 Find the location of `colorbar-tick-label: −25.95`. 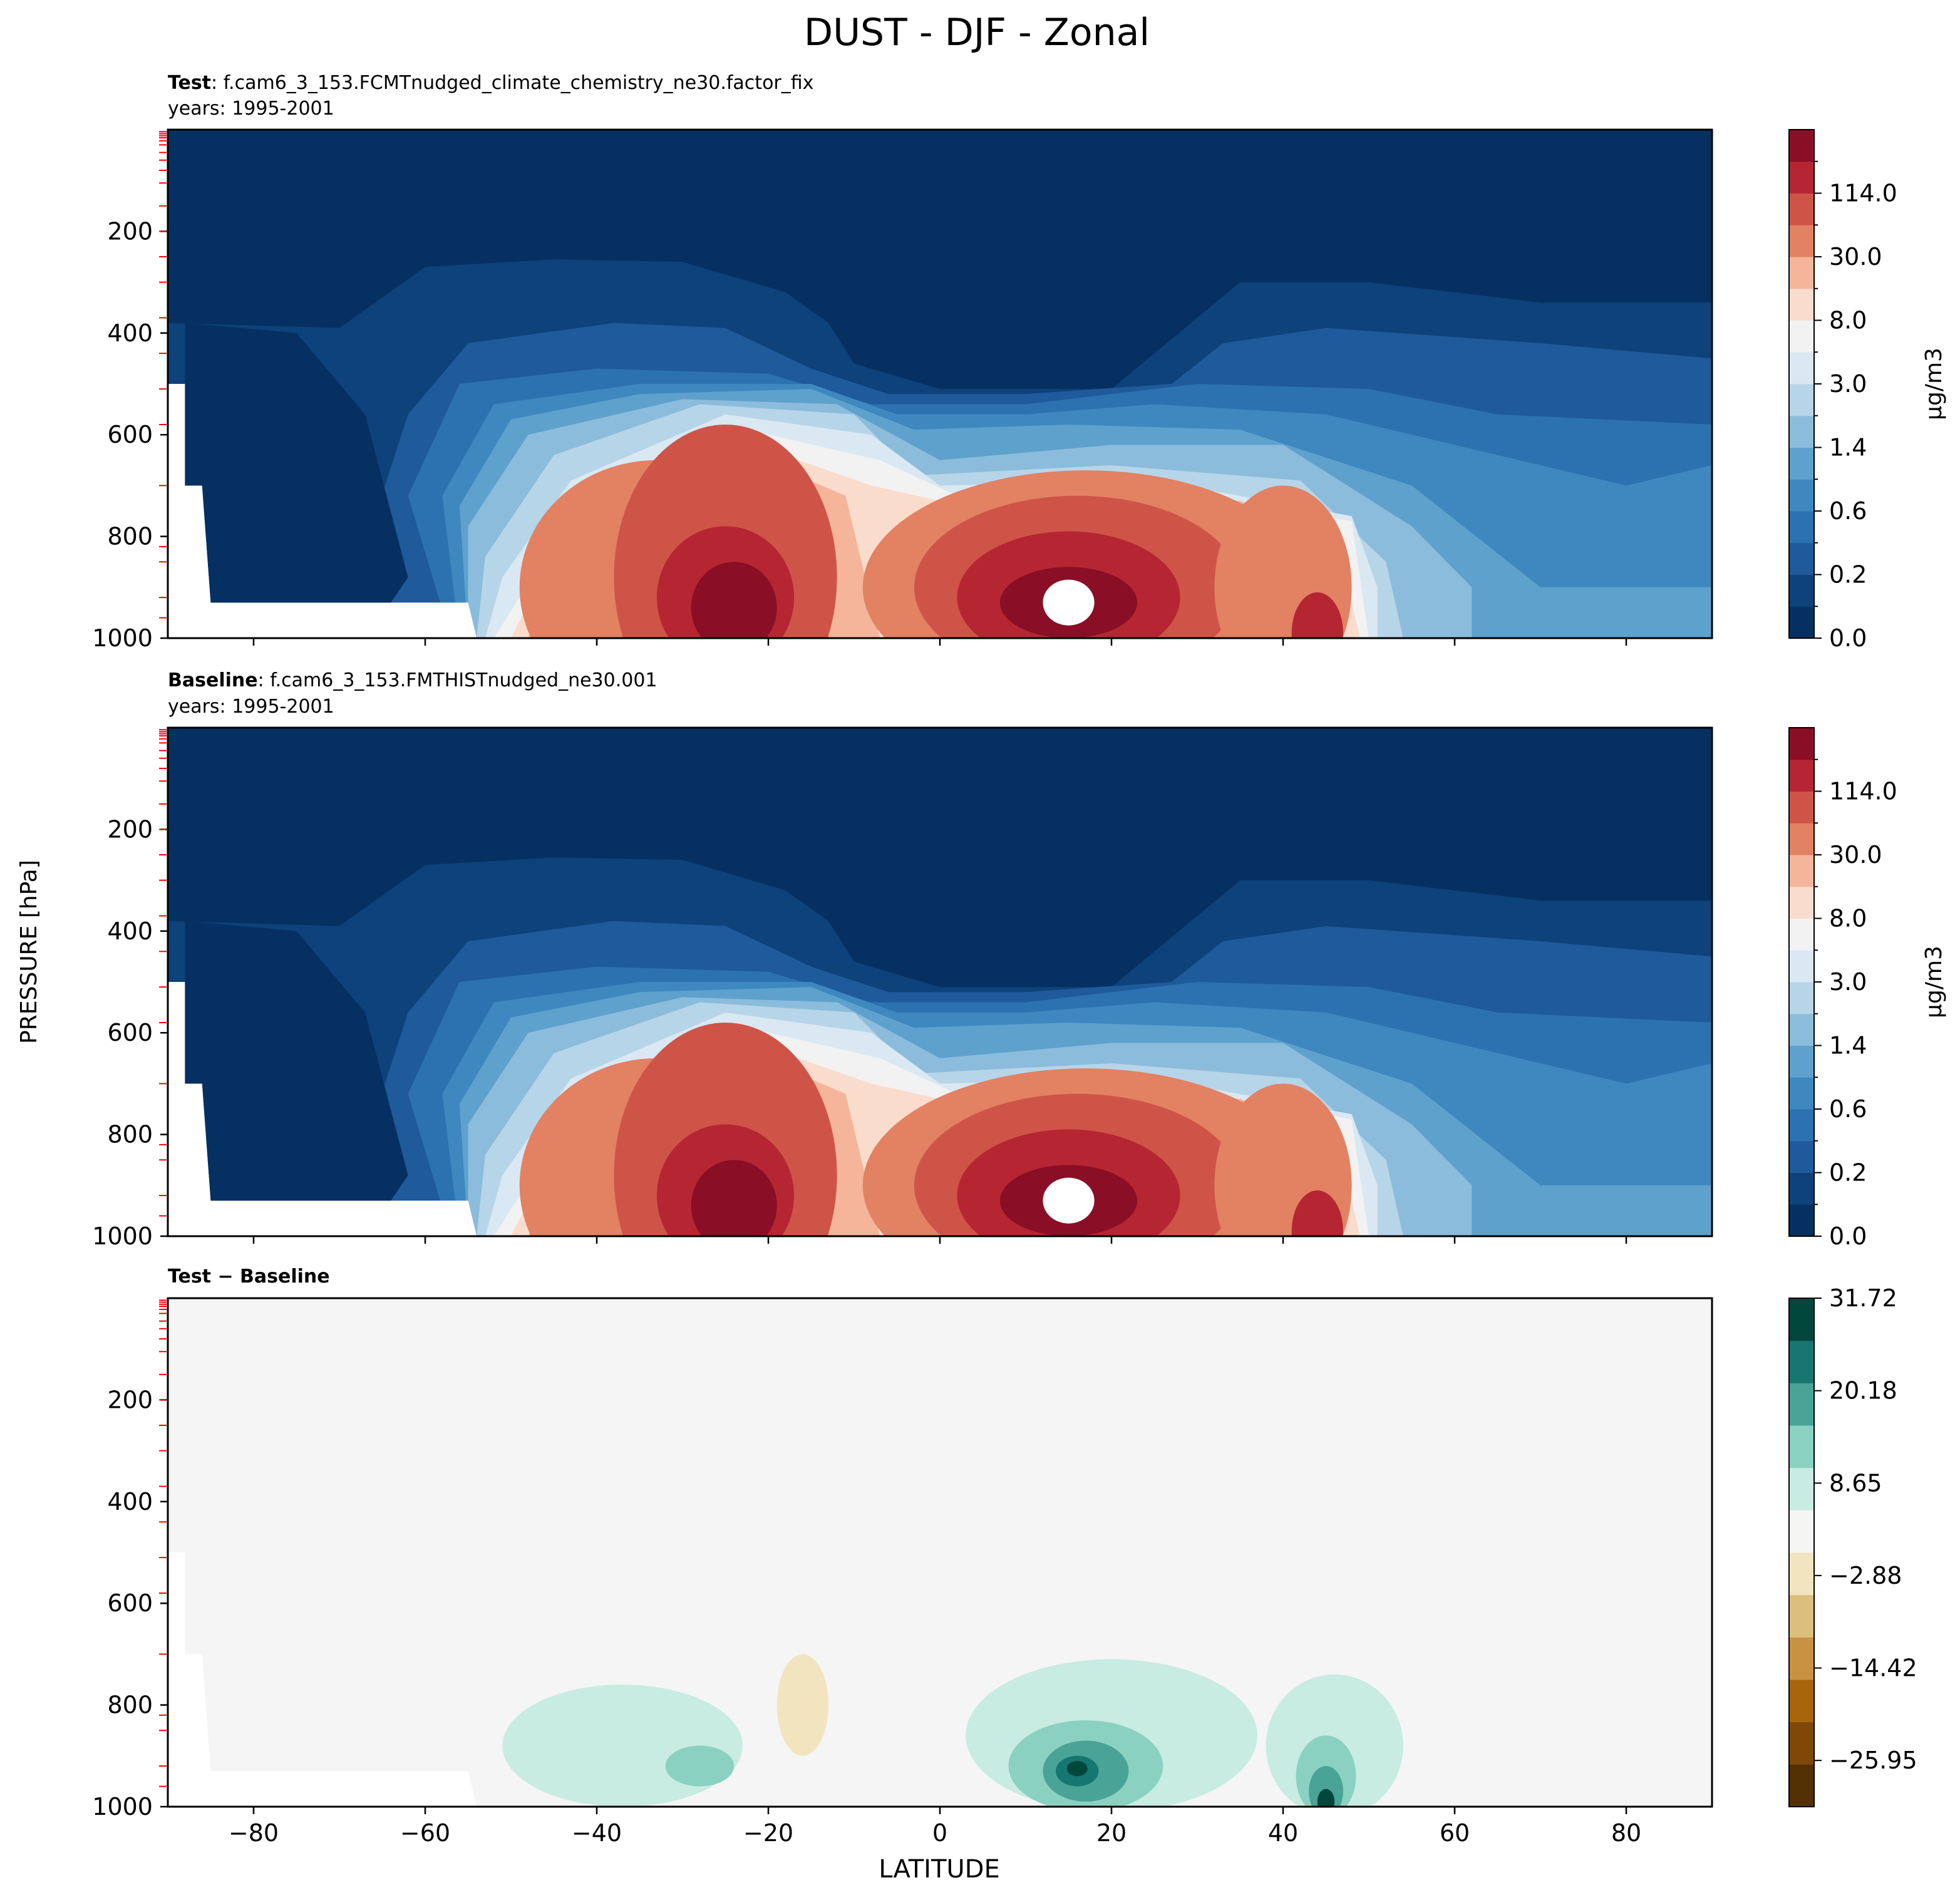

colorbar-tick-label: −25.95 is located at coordinates (1873, 1760).